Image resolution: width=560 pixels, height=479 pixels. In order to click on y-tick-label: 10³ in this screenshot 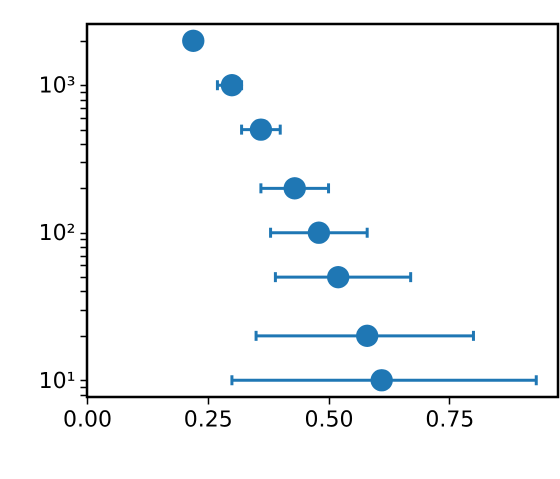, I will do `click(57, 86)`.